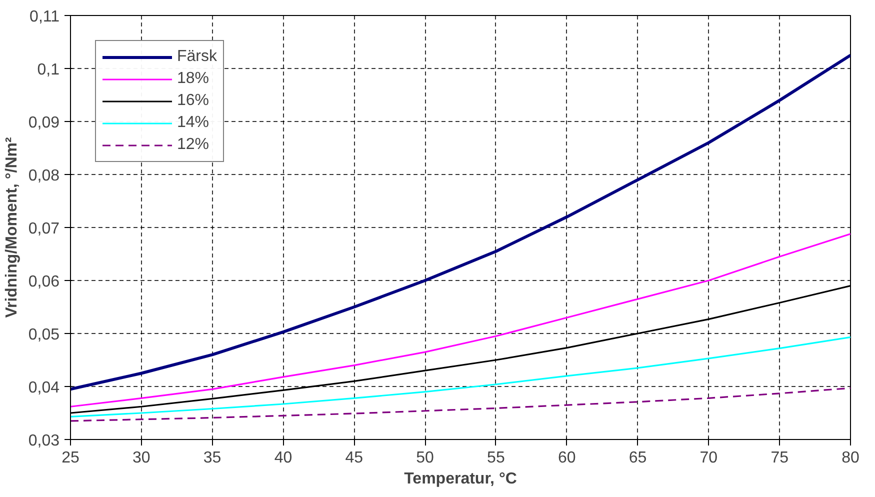 This screenshot has height=497, width=875. What do you see at coordinates (11, 227) in the screenshot?
I see `y-axis-title: Vridning/Moment, °/Nm²` at bounding box center [11, 227].